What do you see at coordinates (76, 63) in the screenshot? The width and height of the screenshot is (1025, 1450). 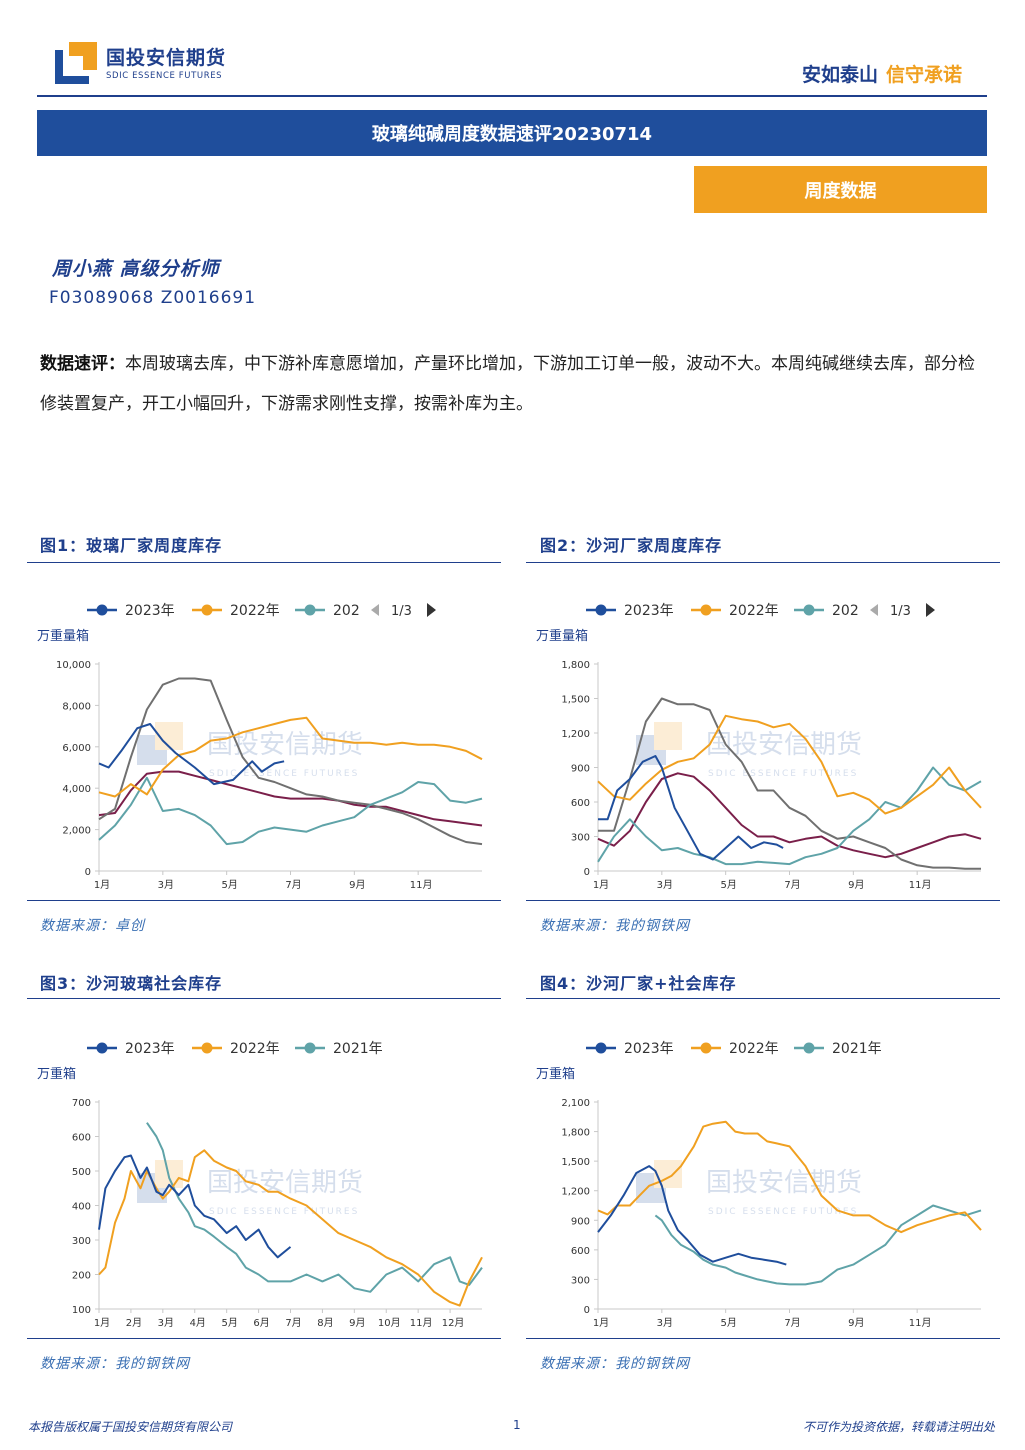 I see `company-logo-mark` at bounding box center [76, 63].